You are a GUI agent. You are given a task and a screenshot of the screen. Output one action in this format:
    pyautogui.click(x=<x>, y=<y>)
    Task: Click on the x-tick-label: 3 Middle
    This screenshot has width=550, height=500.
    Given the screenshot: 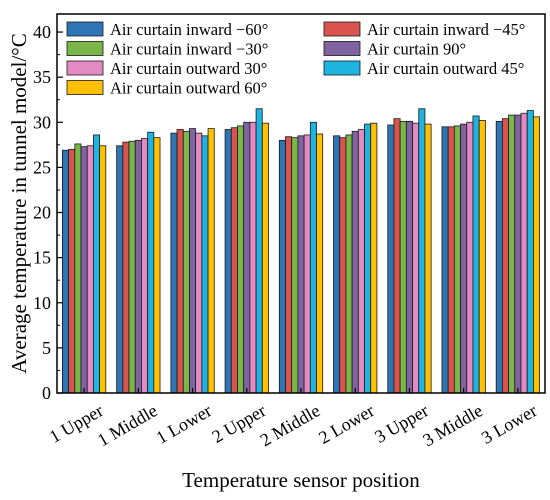 What is the action you would take?
    pyautogui.click(x=452, y=425)
    